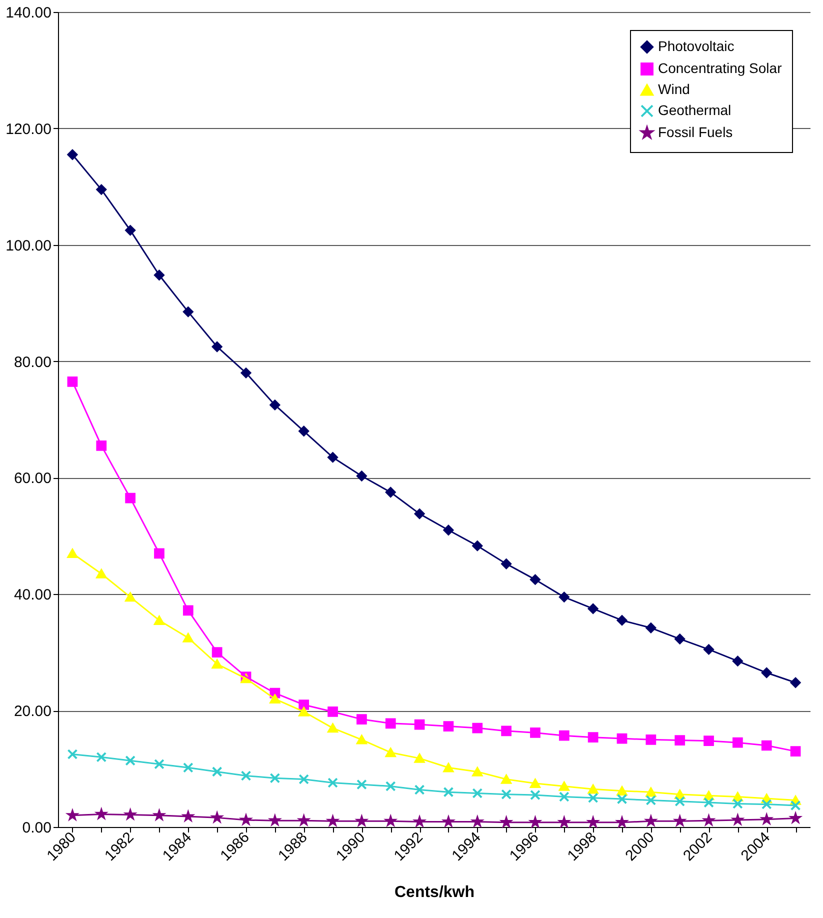  I want to click on y-tick-label: 120.00, so click(29, 129).